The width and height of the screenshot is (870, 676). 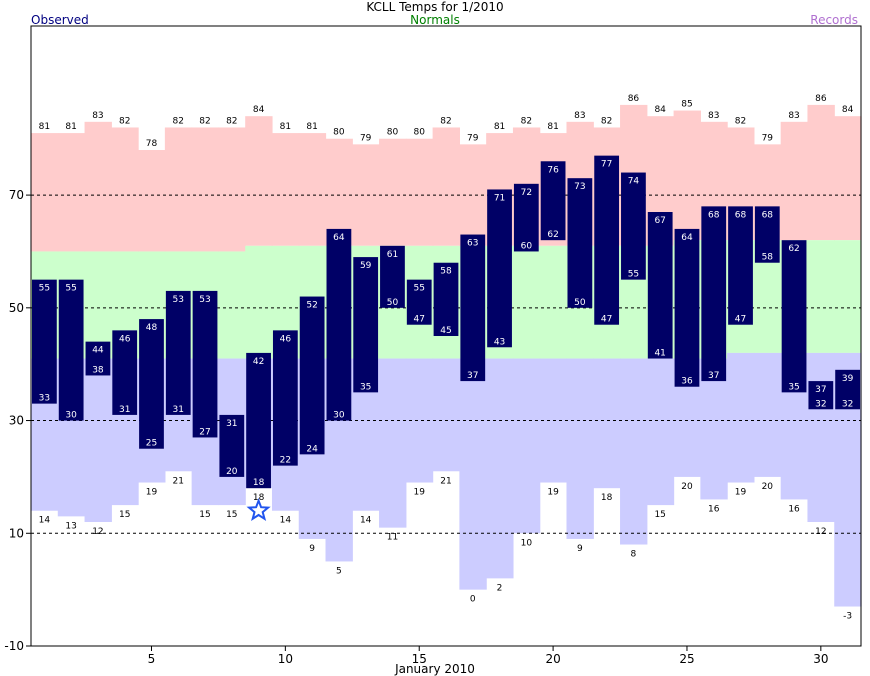 I want to click on observed-low-label: 30, so click(x=339, y=416).